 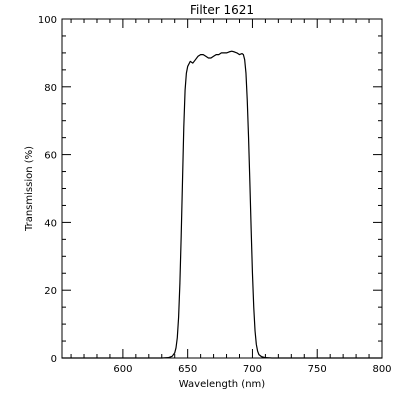 I want to click on y-tick-label: 20, so click(x=50, y=291).